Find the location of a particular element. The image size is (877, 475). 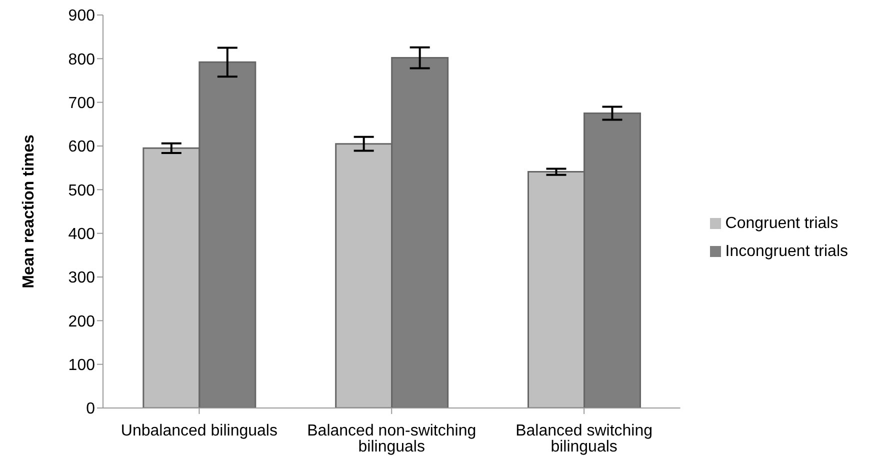

y-tick-label: 400 is located at coordinates (82, 235).